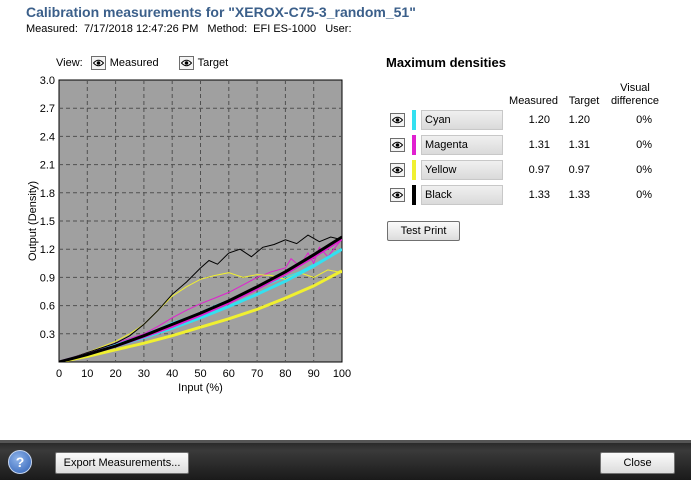 Image resolution: width=691 pixels, height=480 pixels. Describe the element at coordinates (579, 120) in the screenshot. I see `cyan-target-value: 1.20` at that location.